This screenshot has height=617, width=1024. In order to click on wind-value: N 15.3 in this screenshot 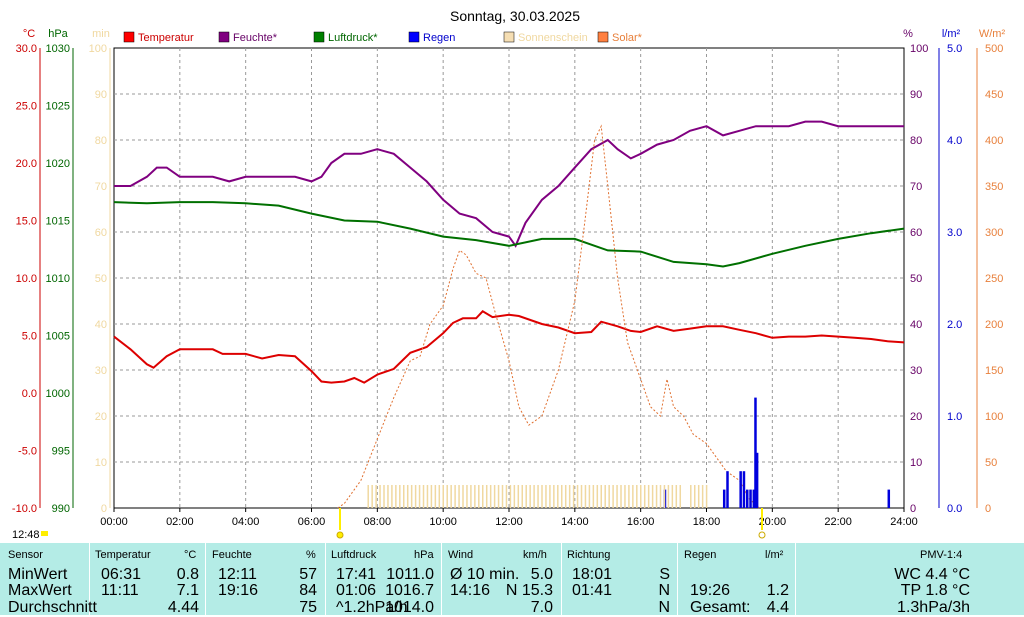, I will do `click(529, 590)`.